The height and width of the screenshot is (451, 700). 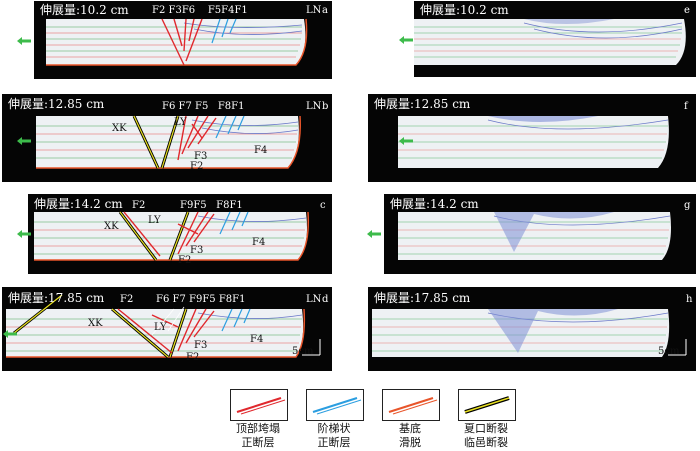 What do you see at coordinates (335, 405) in the screenshot?
I see `legend-swatch-blue-fault` at bounding box center [335, 405].